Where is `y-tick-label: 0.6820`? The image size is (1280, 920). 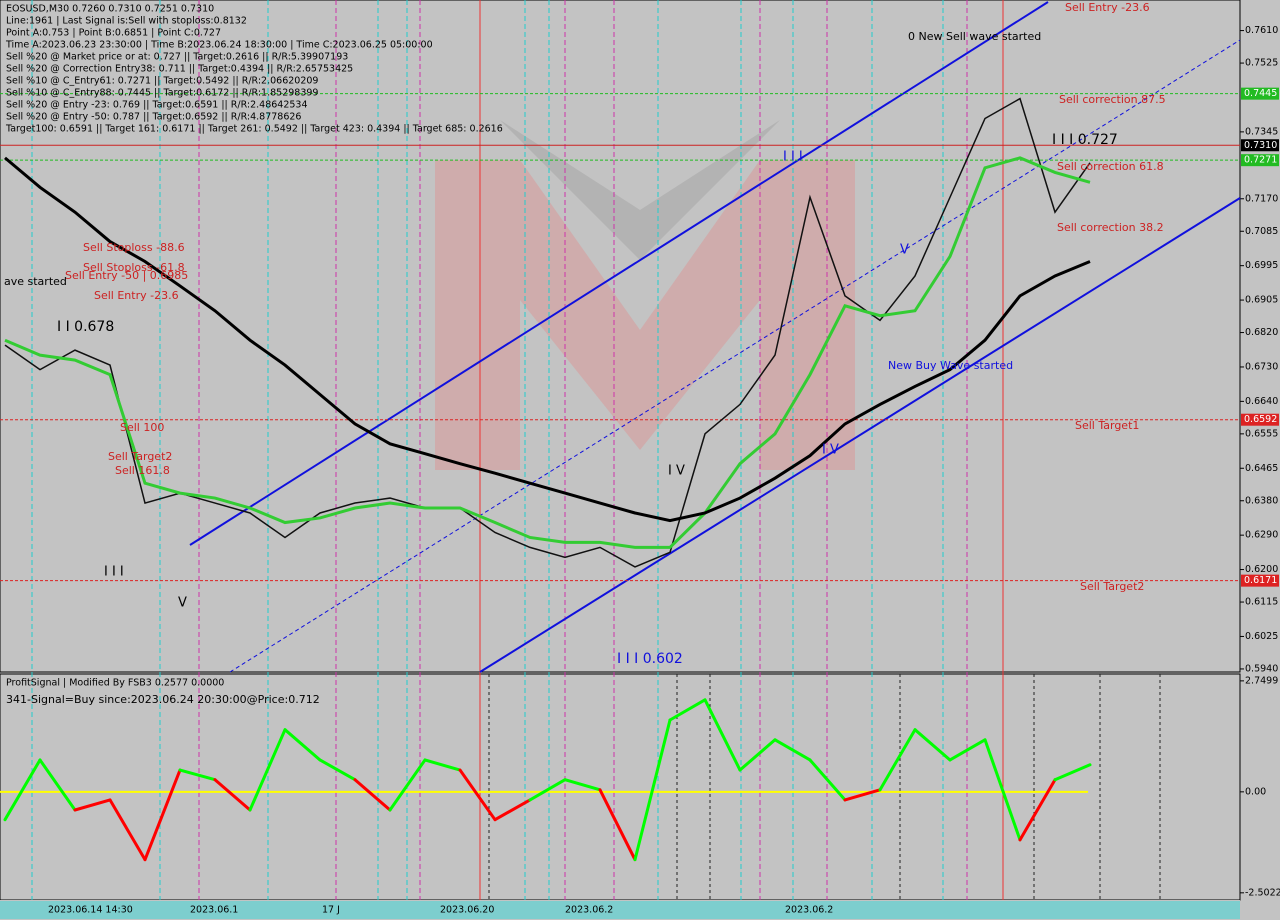 y-tick-label: 0.6820 is located at coordinates (1261, 332).